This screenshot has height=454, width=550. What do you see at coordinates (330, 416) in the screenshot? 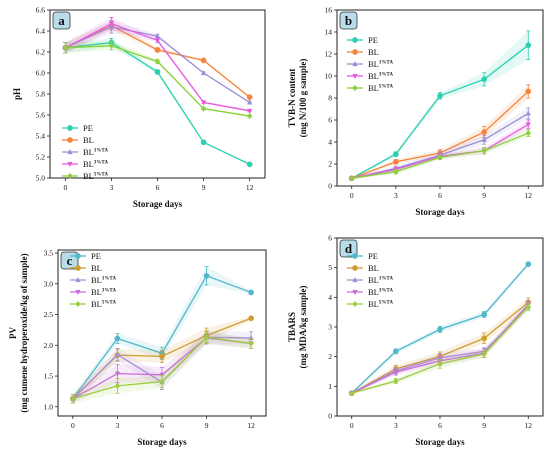
I see `y-tick-label: 0` at bounding box center [330, 416].